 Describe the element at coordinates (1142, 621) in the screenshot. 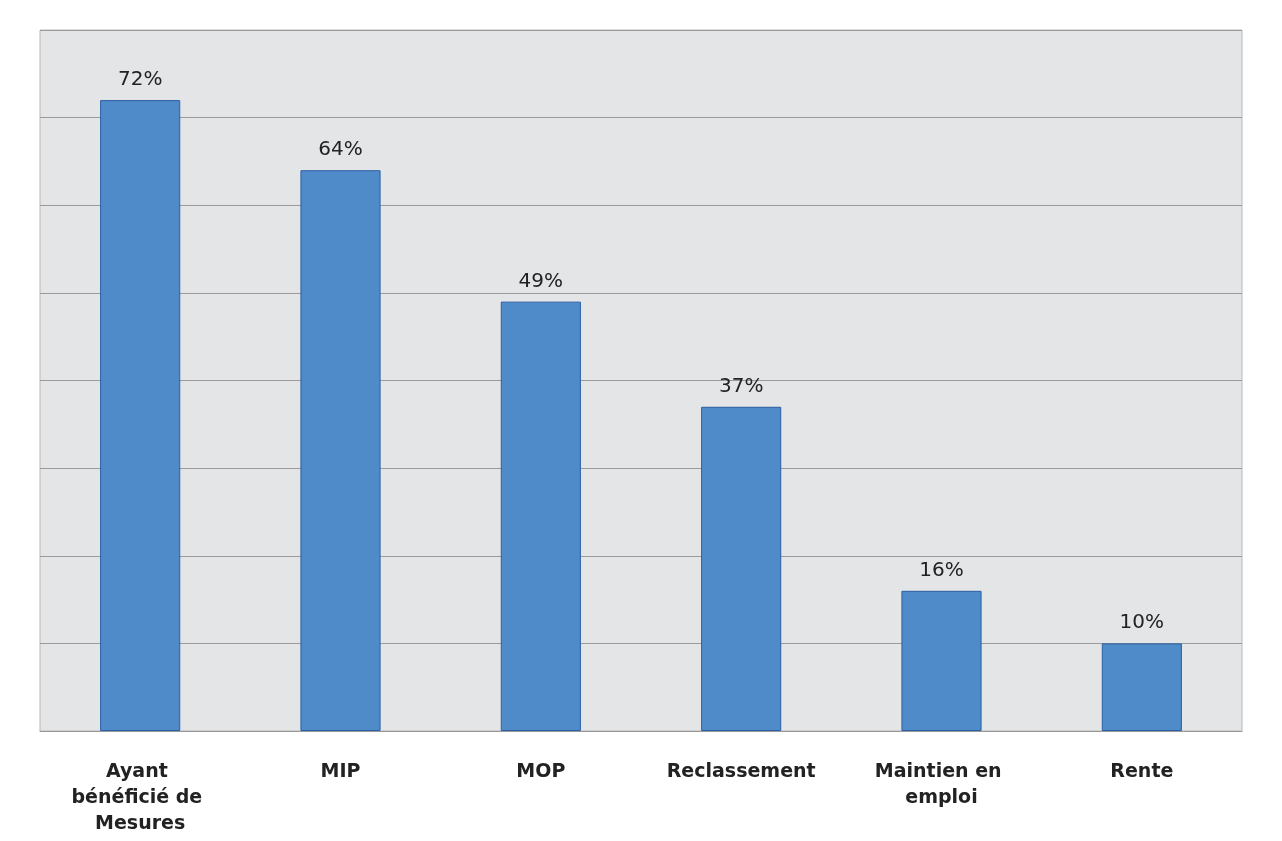

I see `data-label: 10%` at that location.